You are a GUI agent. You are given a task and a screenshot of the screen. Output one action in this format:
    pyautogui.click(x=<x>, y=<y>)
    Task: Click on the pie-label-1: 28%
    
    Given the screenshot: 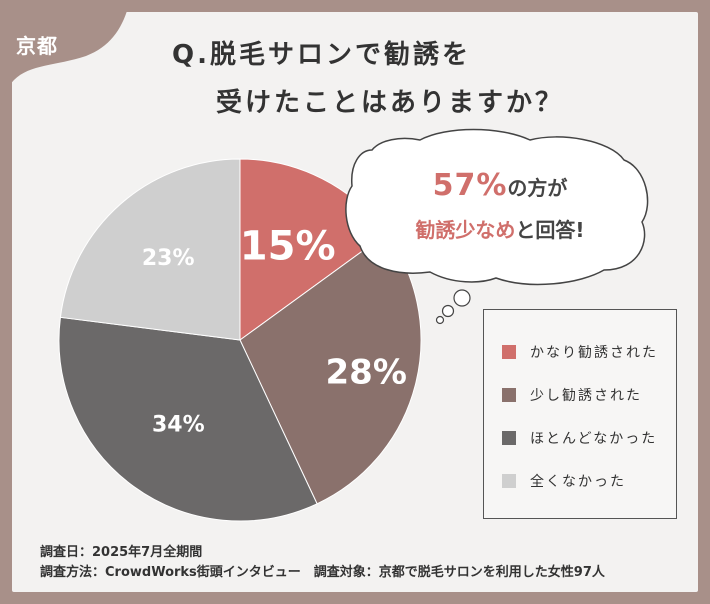 What is the action you would take?
    pyautogui.click(x=366, y=372)
    